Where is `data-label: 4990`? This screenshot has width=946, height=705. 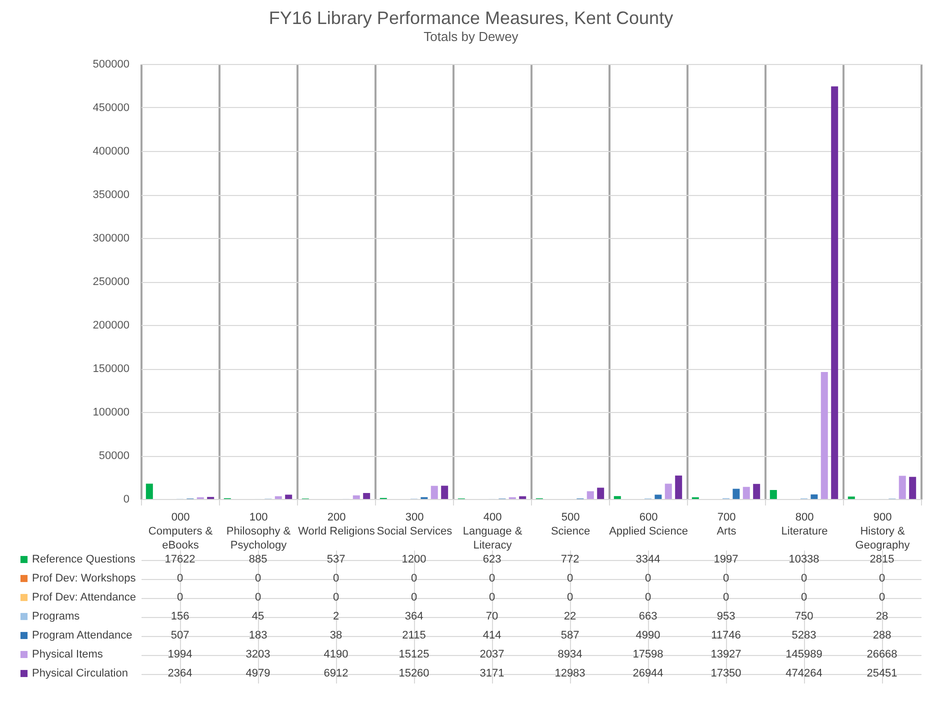 data-label: 4990 is located at coordinates (648, 636).